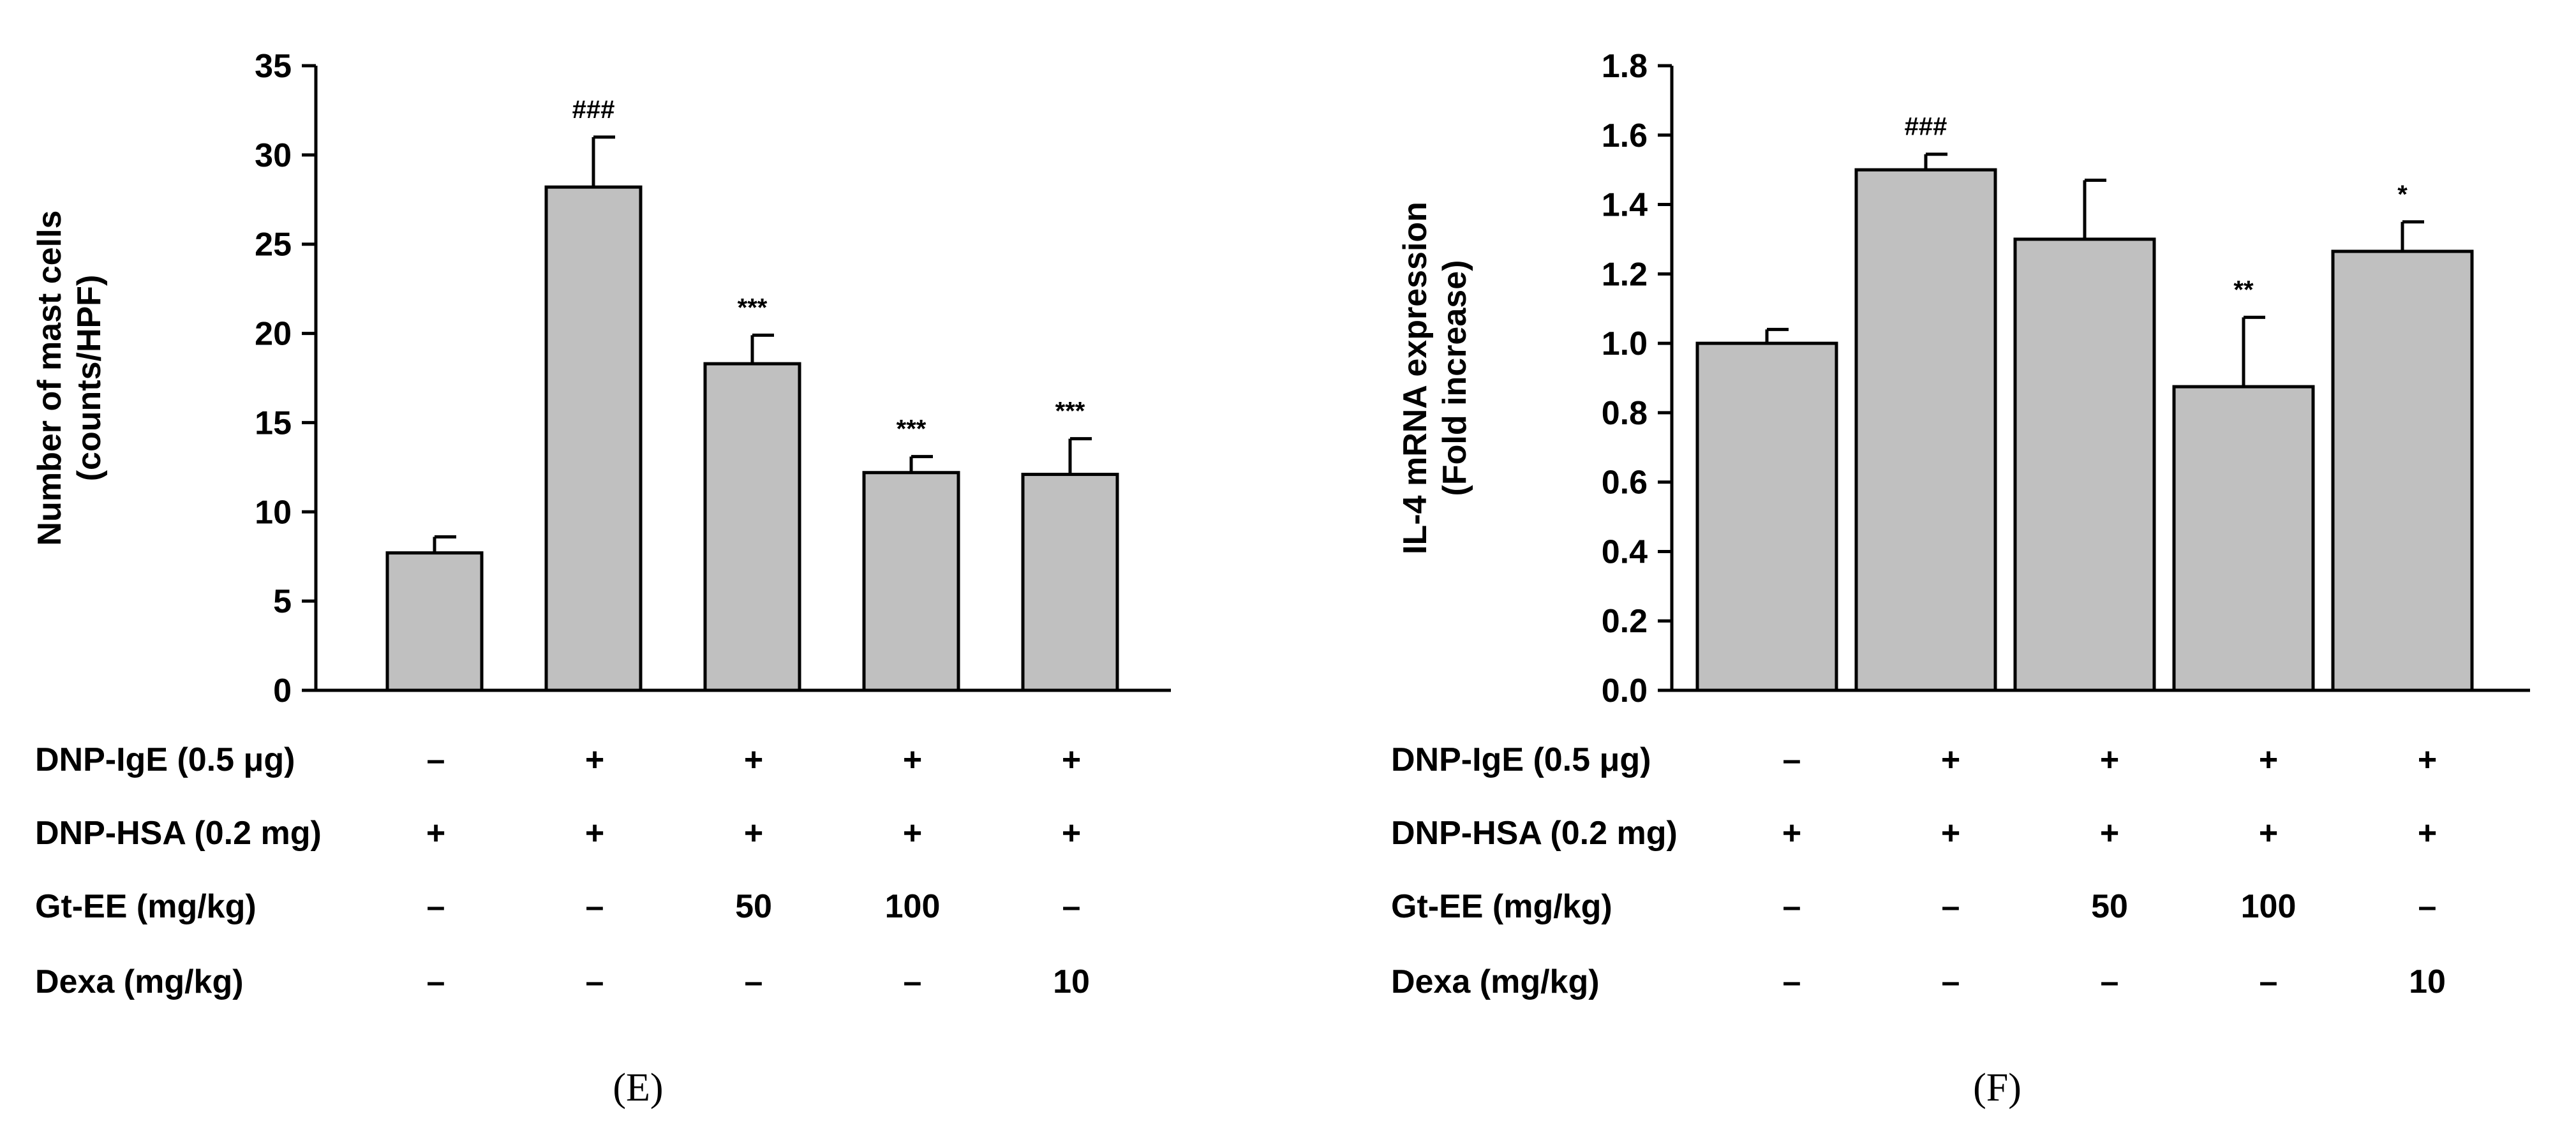 The height and width of the screenshot is (1135, 2576). Describe the element at coordinates (1415, 378) in the screenshot. I see `y-axis-label-line1: IL-4 mRNA expression` at that location.